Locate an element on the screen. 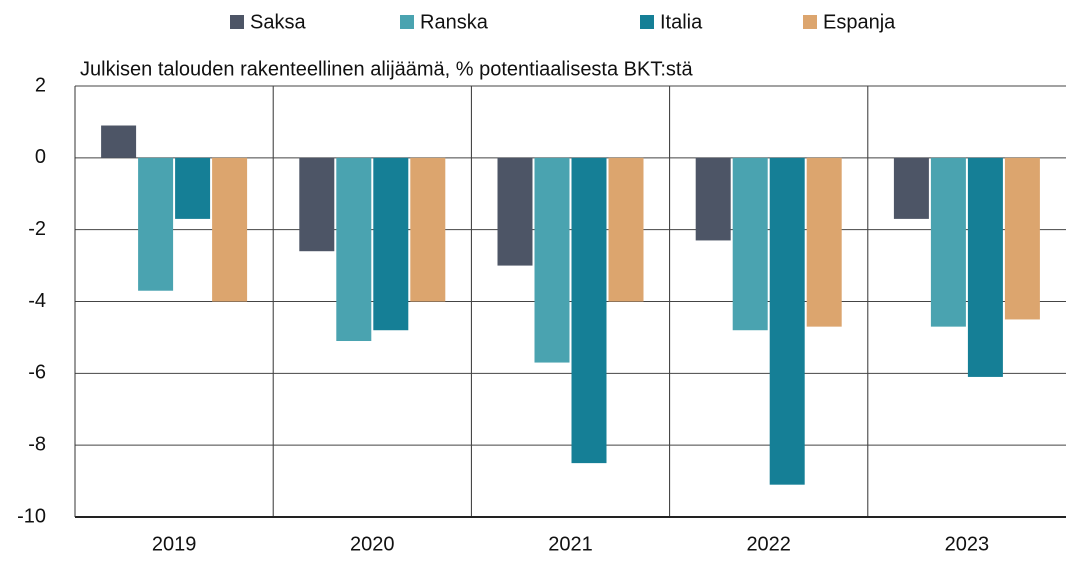 This screenshot has width=1068, height=562. legend-label: Saksa is located at coordinates (278, 22).